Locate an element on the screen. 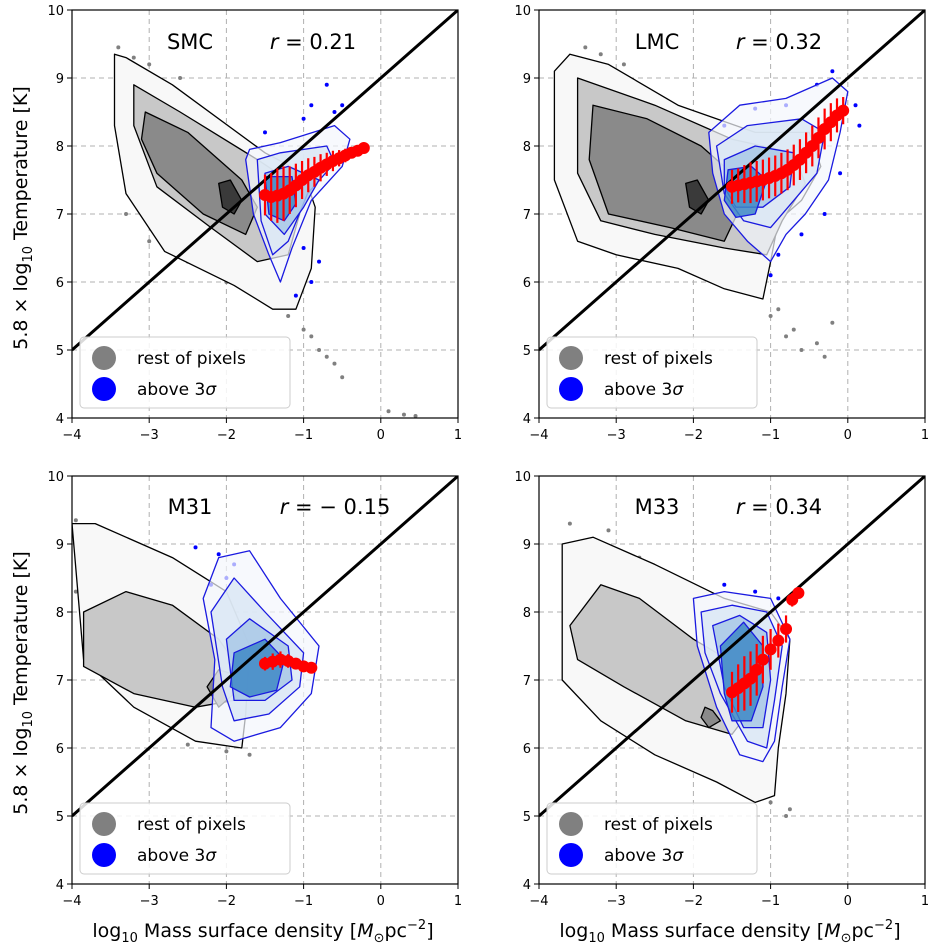 This screenshot has height=949, width=938. correlation-value-smc: = 0.21 is located at coordinates (317, 42).